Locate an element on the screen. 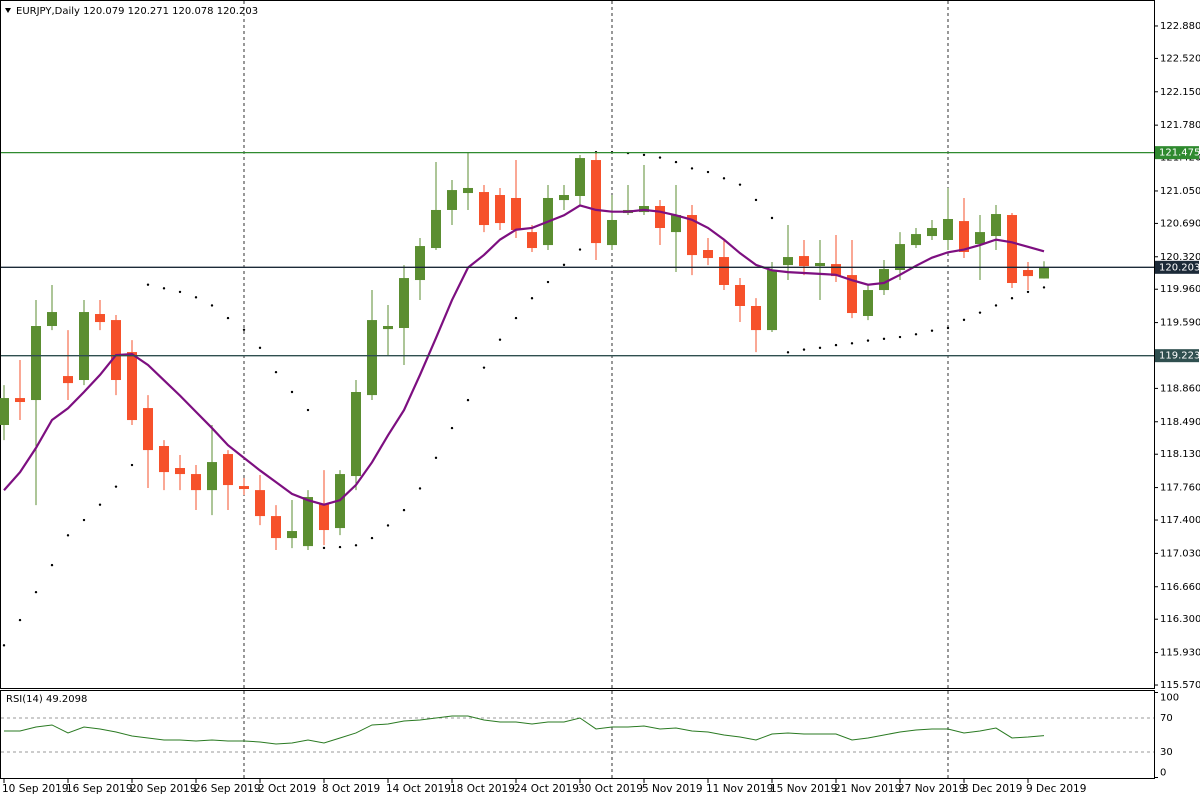  y-tick-label: 117.400 is located at coordinates (1180, 520).